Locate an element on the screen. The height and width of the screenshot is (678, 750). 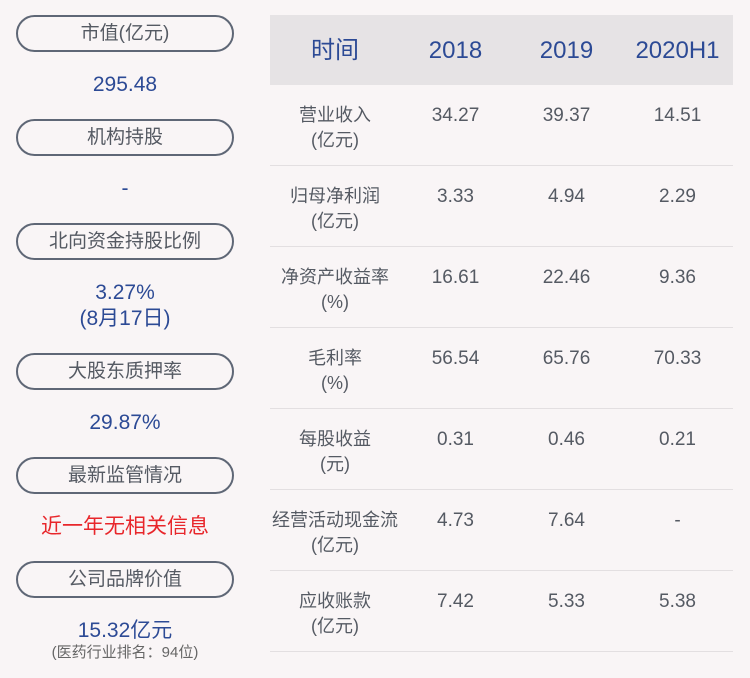
value-regulatory: 近一年无相关信息 is located at coordinates (125, 526).